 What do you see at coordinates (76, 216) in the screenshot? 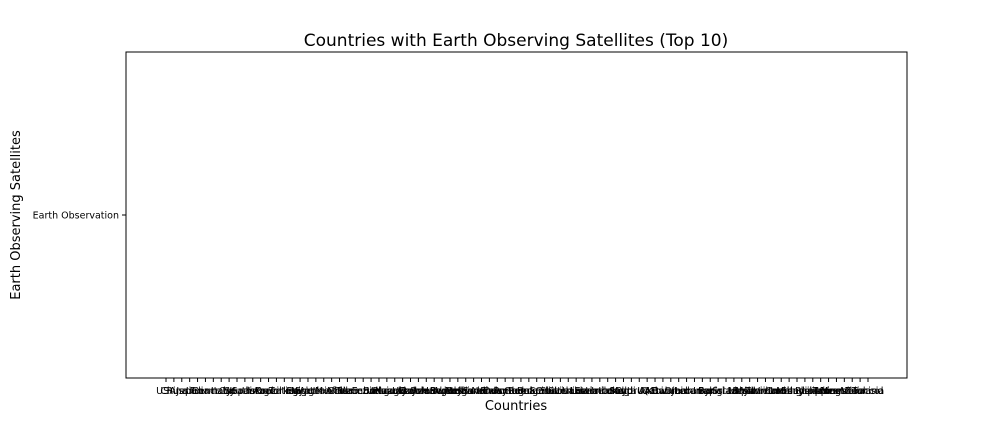
I see `y-tick-label: Earth Observation` at bounding box center [76, 216].